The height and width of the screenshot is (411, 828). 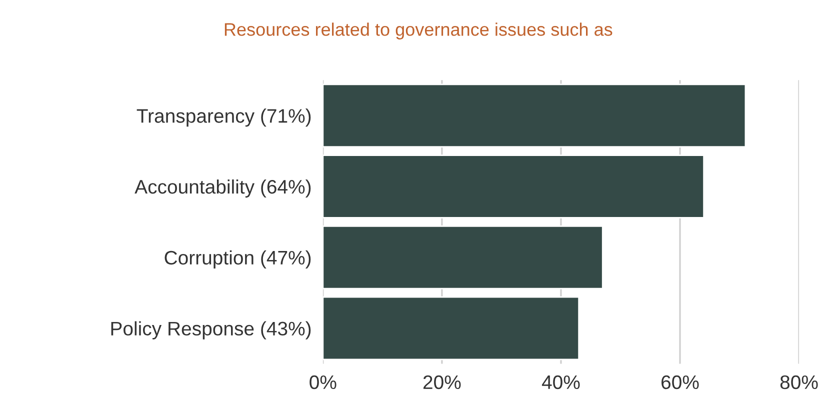 What do you see at coordinates (442, 382) in the screenshot?
I see `x-tick-label: 20%` at bounding box center [442, 382].